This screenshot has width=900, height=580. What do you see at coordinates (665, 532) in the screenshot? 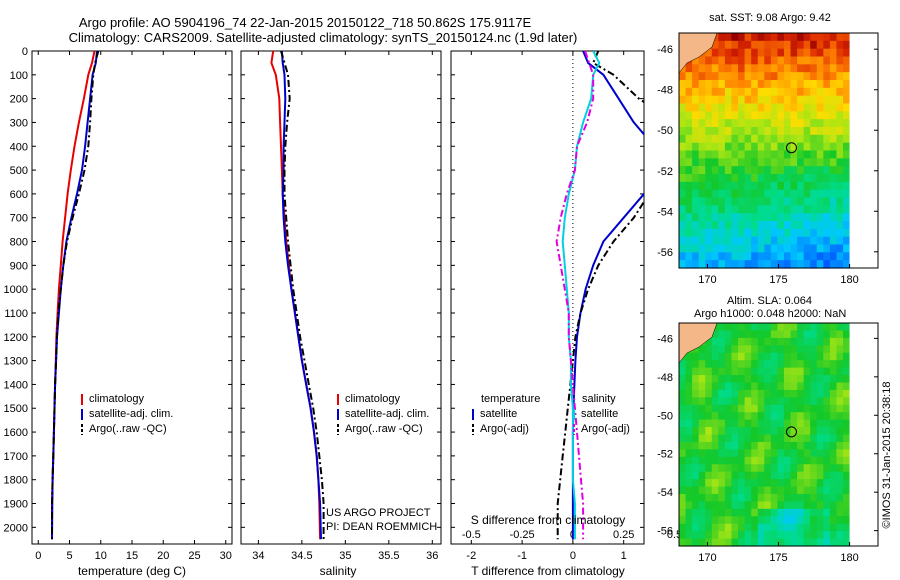
I see `lat-tick-label: -56` at bounding box center [665, 532].